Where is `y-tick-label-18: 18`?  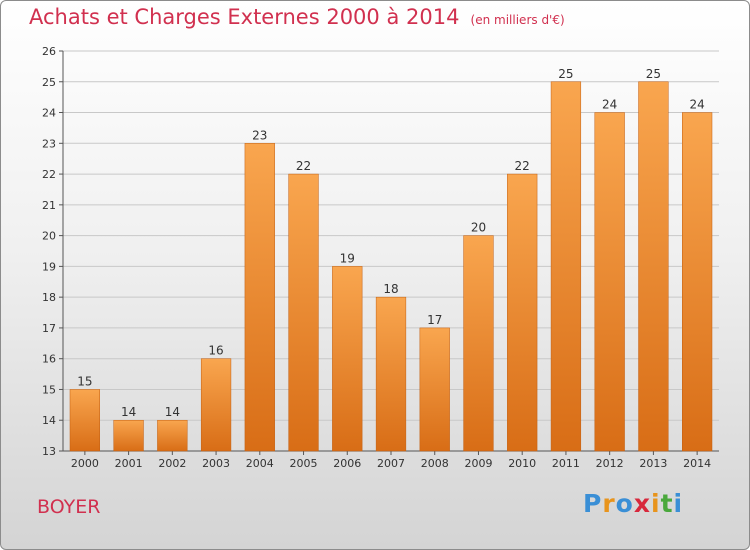
y-tick-label-18: 18 is located at coordinates (49, 297).